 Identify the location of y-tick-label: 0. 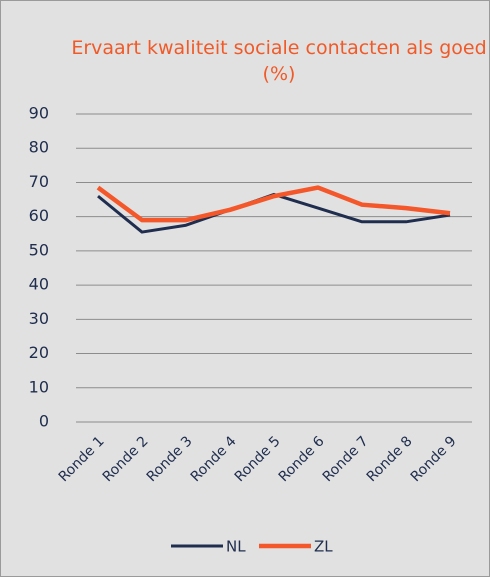
(44, 421).